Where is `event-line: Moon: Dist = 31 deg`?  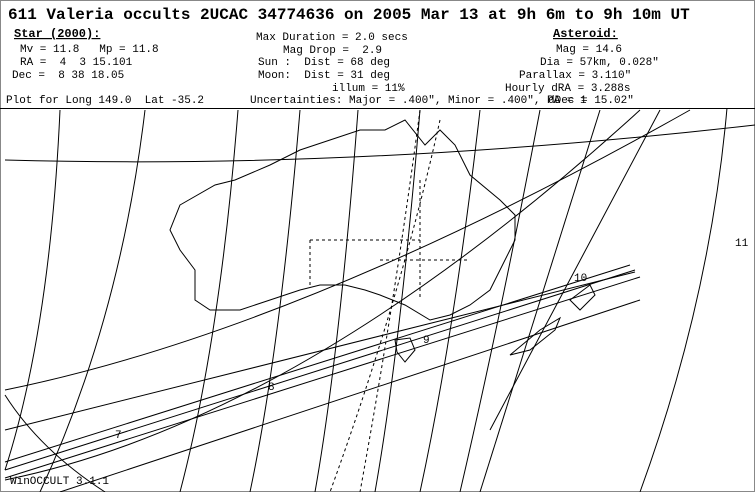
event-line: Moon: Dist = 31 deg is located at coordinates (324, 76).